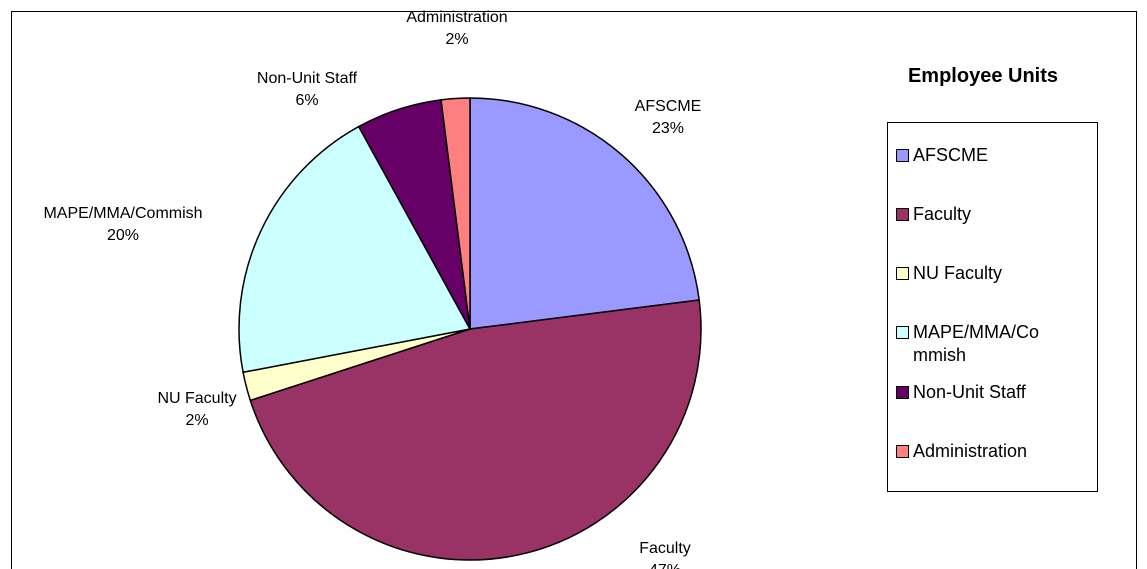  Describe the element at coordinates (665, 548) in the screenshot. I see `slice-label: Faculty` at that location.